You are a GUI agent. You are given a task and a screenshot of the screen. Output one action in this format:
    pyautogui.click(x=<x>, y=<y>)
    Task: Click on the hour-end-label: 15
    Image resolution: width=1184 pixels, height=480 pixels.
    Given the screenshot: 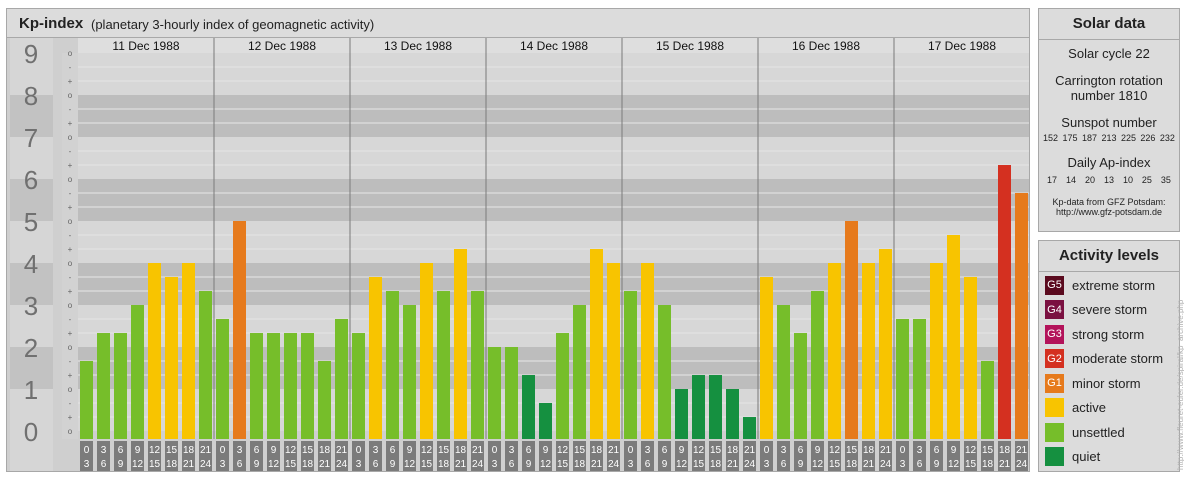 What is the action you would take?
    pyautogui.click(x=563, y=464)
    